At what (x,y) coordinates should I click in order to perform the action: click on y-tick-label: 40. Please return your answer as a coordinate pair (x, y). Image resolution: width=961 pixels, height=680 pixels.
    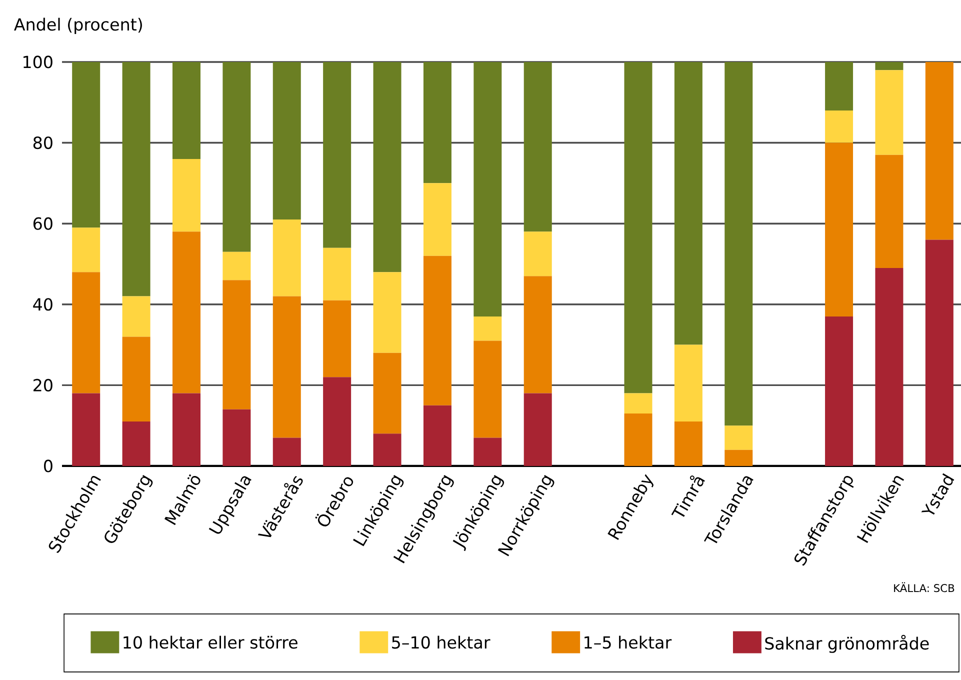
    Looking at the image, I should click on (42, 304).